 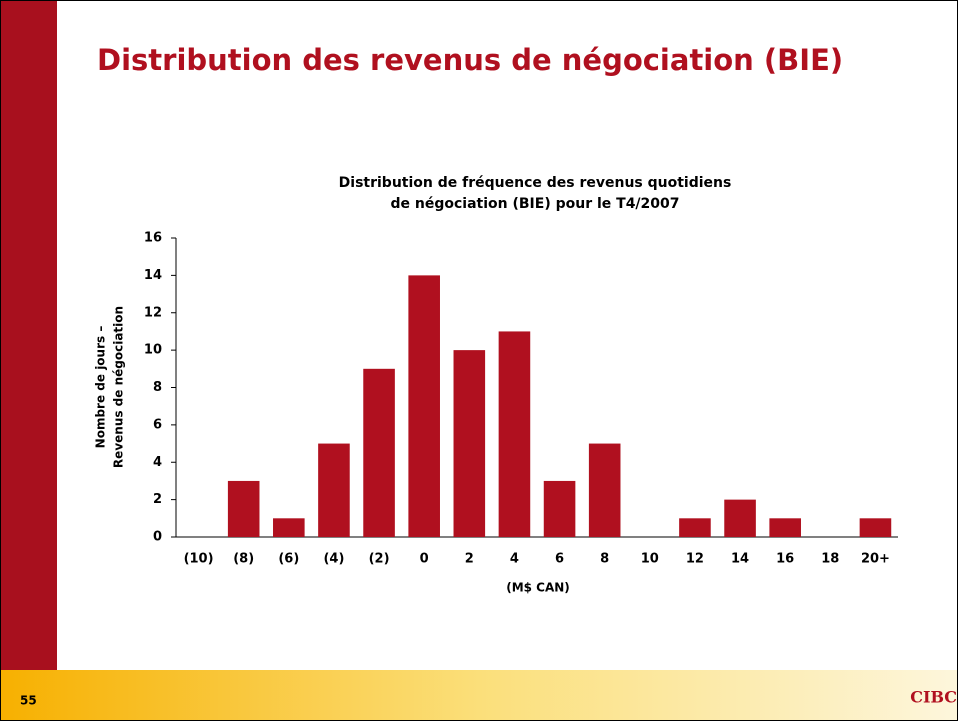 What do you see at coordinates (153, 350) in the screenshot?
I see `y-tick-label: 10` at bounding box center [153, 350].